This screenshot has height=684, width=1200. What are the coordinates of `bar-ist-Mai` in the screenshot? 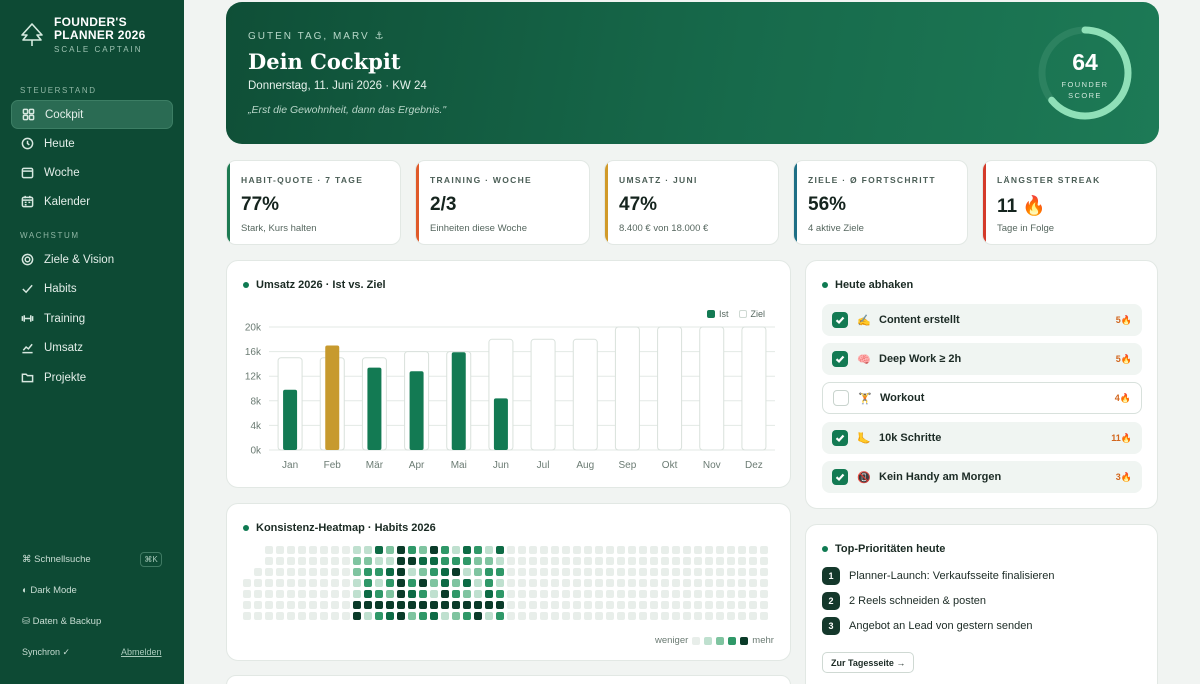 It's located at (458, 401).